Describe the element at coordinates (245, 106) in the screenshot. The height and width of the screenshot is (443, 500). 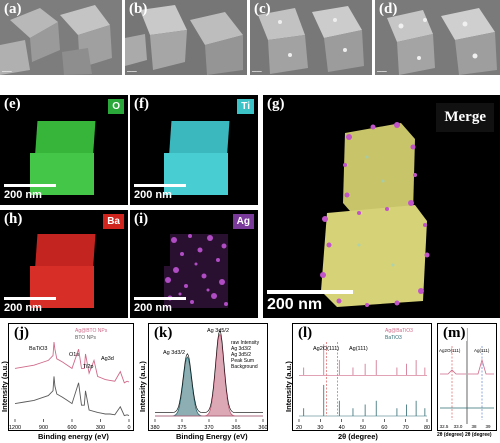
I see `element-badge-ti: Ti` at that location.